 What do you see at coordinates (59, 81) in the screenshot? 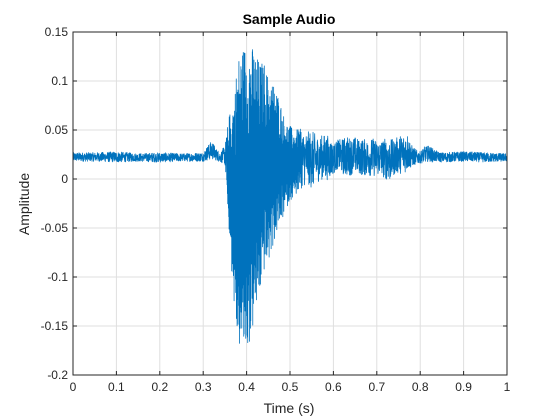
I see `y-tick-label: 0.1` at bounding box center [59, 81].